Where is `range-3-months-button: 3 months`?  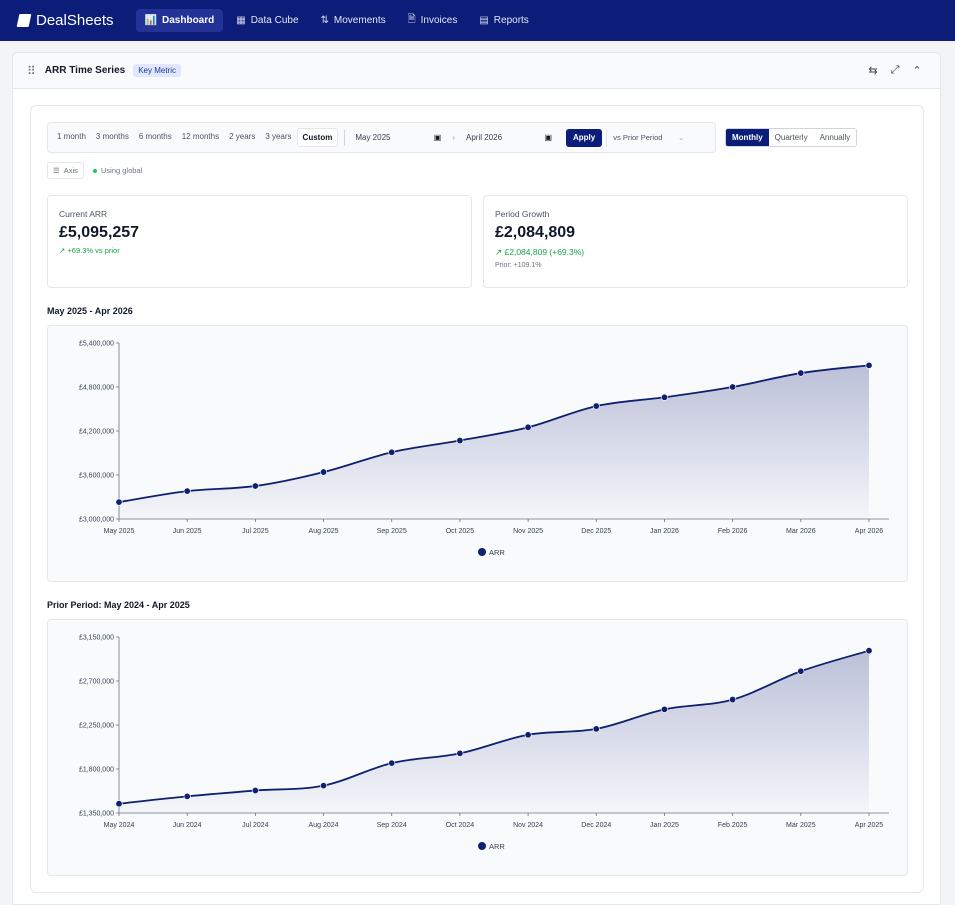
range-3-months-button: 3 months is located at coordinates (112, 136).